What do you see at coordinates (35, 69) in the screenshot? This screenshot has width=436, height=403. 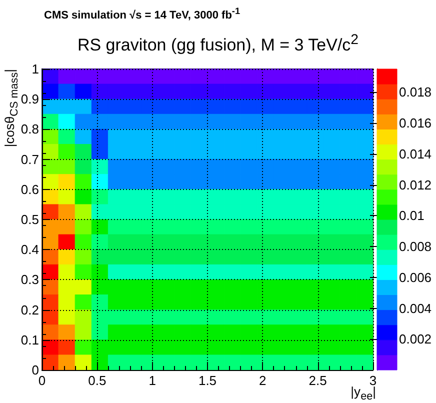 I see `y-tick-label: 1` at bounding box center [35, 69].